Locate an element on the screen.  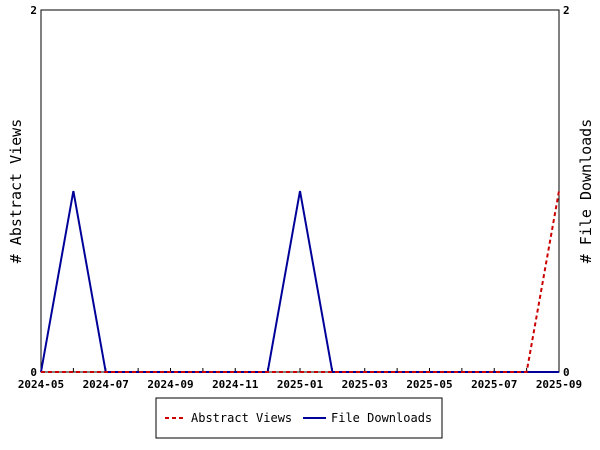
legend-label-abstract-views: Abstract Views is located at coordinates (241, 418).